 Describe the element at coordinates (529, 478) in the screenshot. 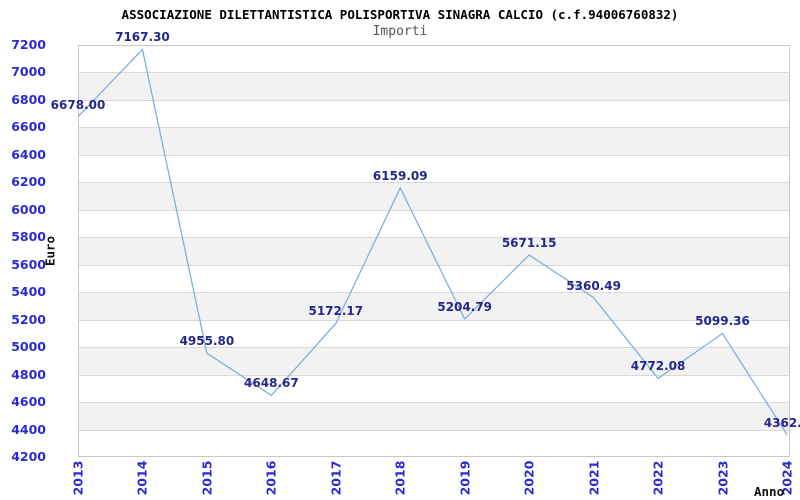

I see `x-axis-tick-label: 2020` at that location.